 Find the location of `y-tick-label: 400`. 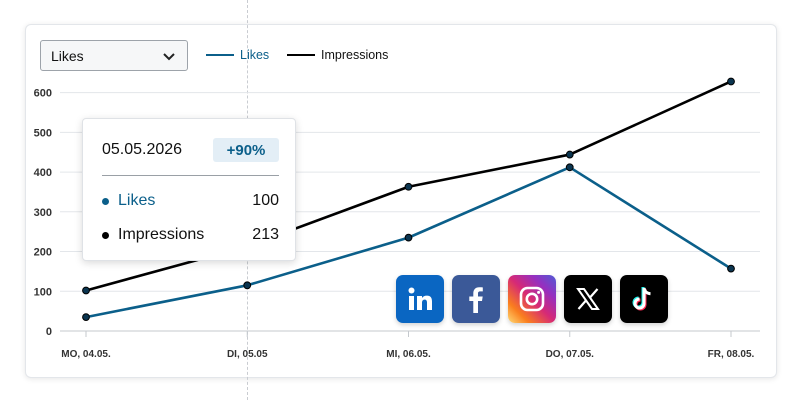

y-tick-label: 400 is located at coordinates (43, 173).